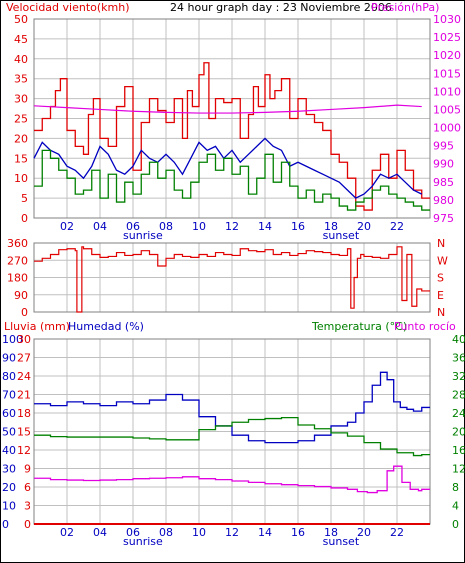 This screenshot has width=465, height=563. What do you see at coordinates (24, 432) in the screenshot?
I see `rain-tick-label: 15` at bounding box center [24, 432].